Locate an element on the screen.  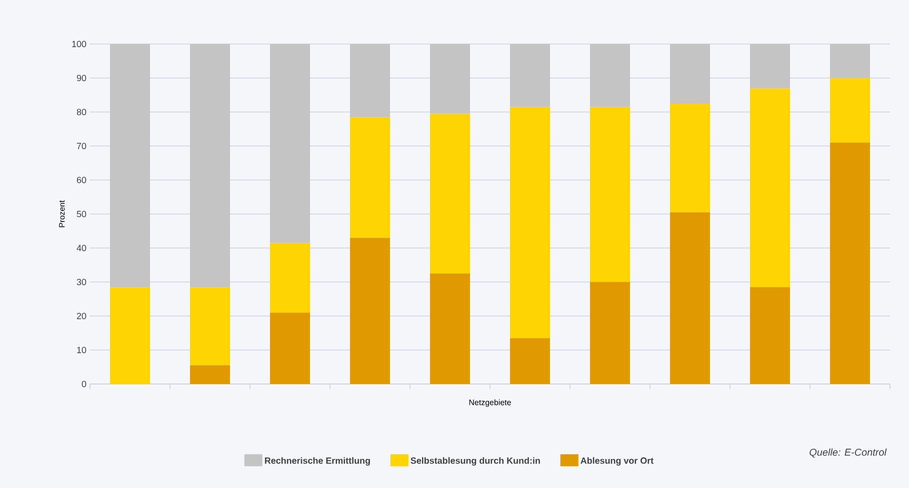
y-tick-label: 80 is located at coordinates (81, 112).